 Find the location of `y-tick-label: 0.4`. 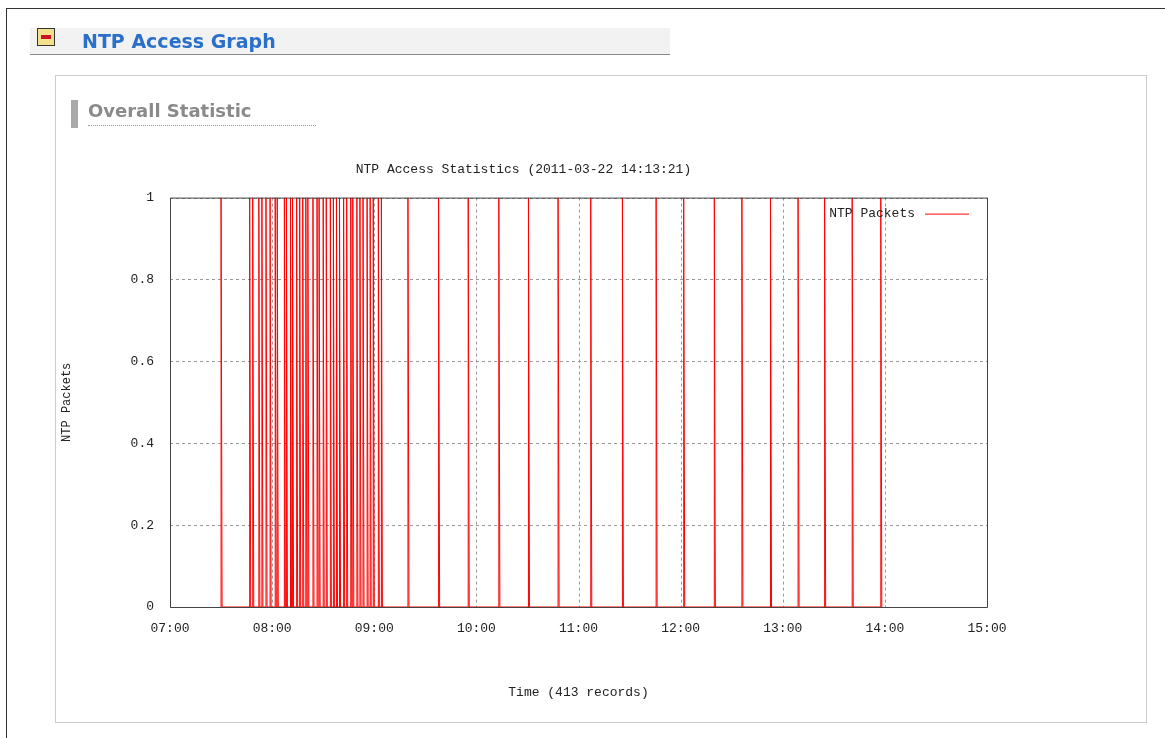

y-tick-label: 0.4 is located at coordinates (142, 443).